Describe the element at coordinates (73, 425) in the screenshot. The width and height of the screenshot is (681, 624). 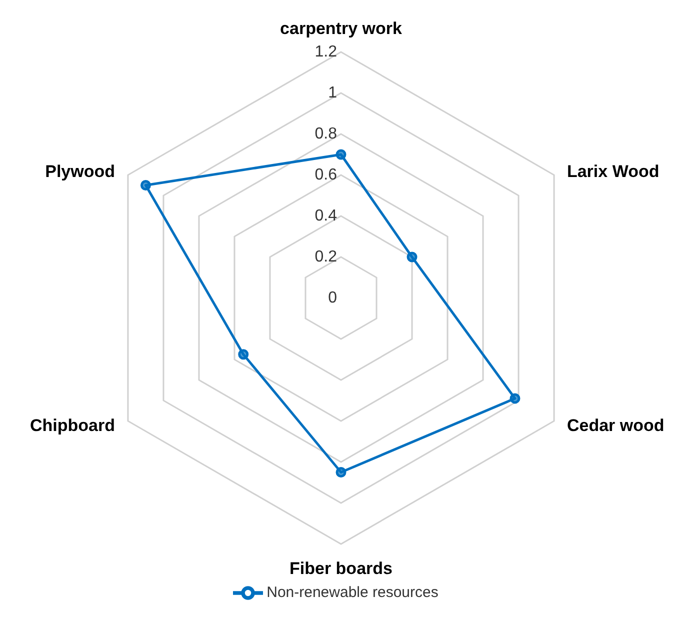
I see `spoke-label: Chipboard` at that location.